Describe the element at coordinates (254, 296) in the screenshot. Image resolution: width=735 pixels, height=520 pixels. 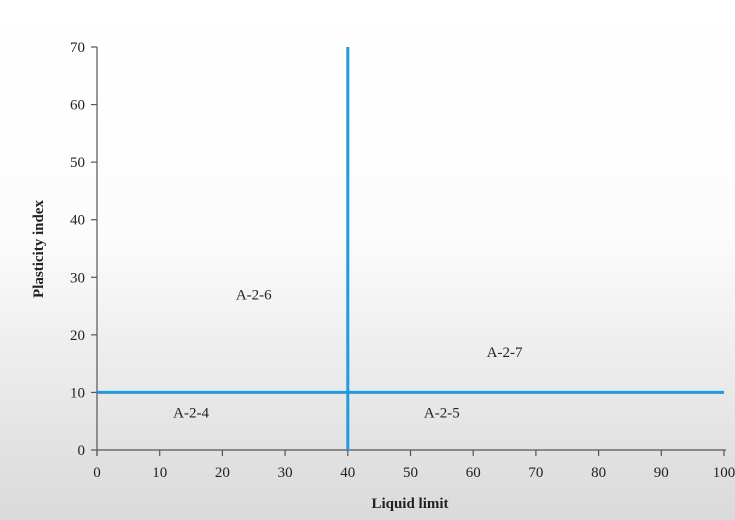
I see `region-label: A-2-6` at that location.